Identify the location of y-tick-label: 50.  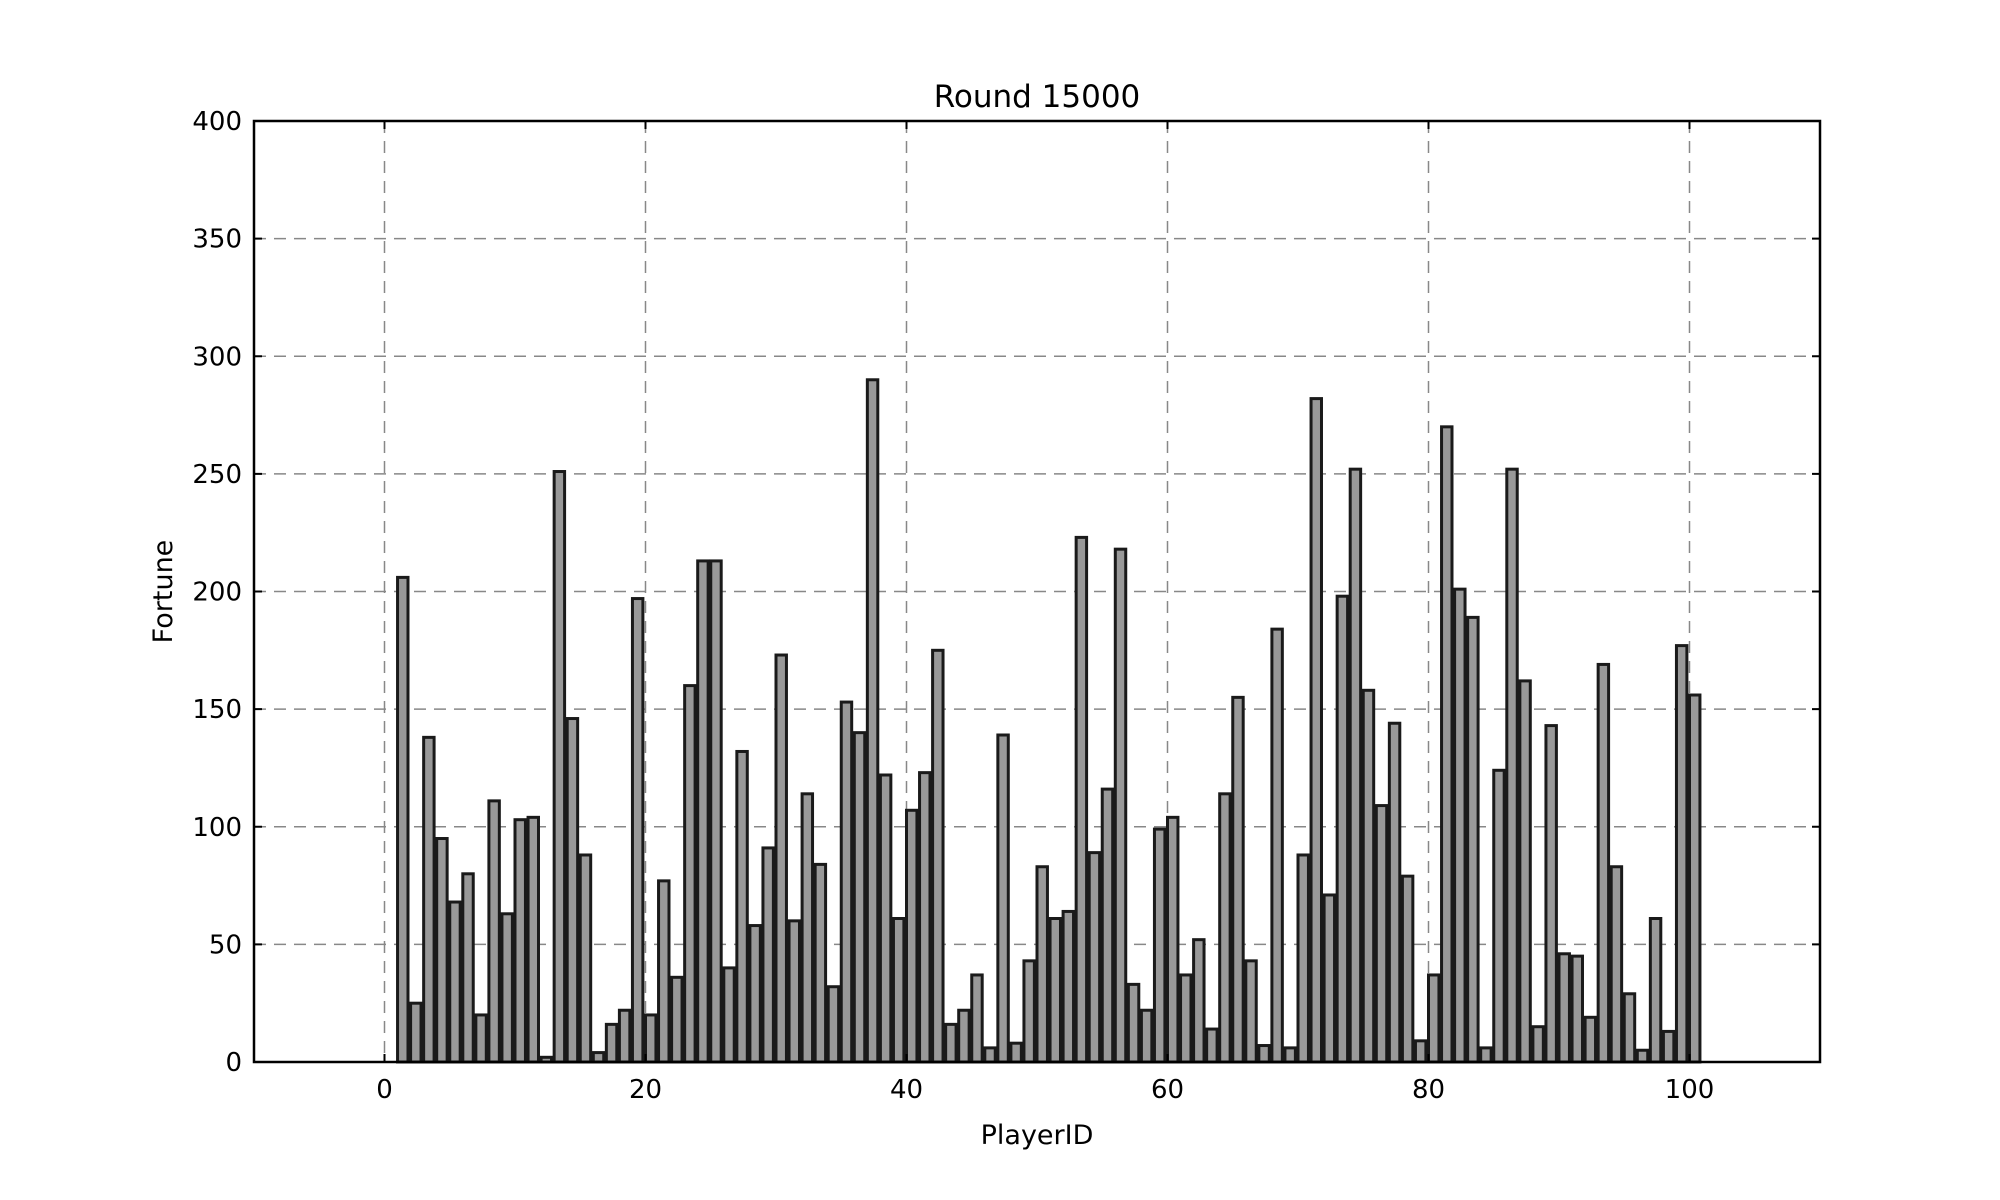
(225, 945).